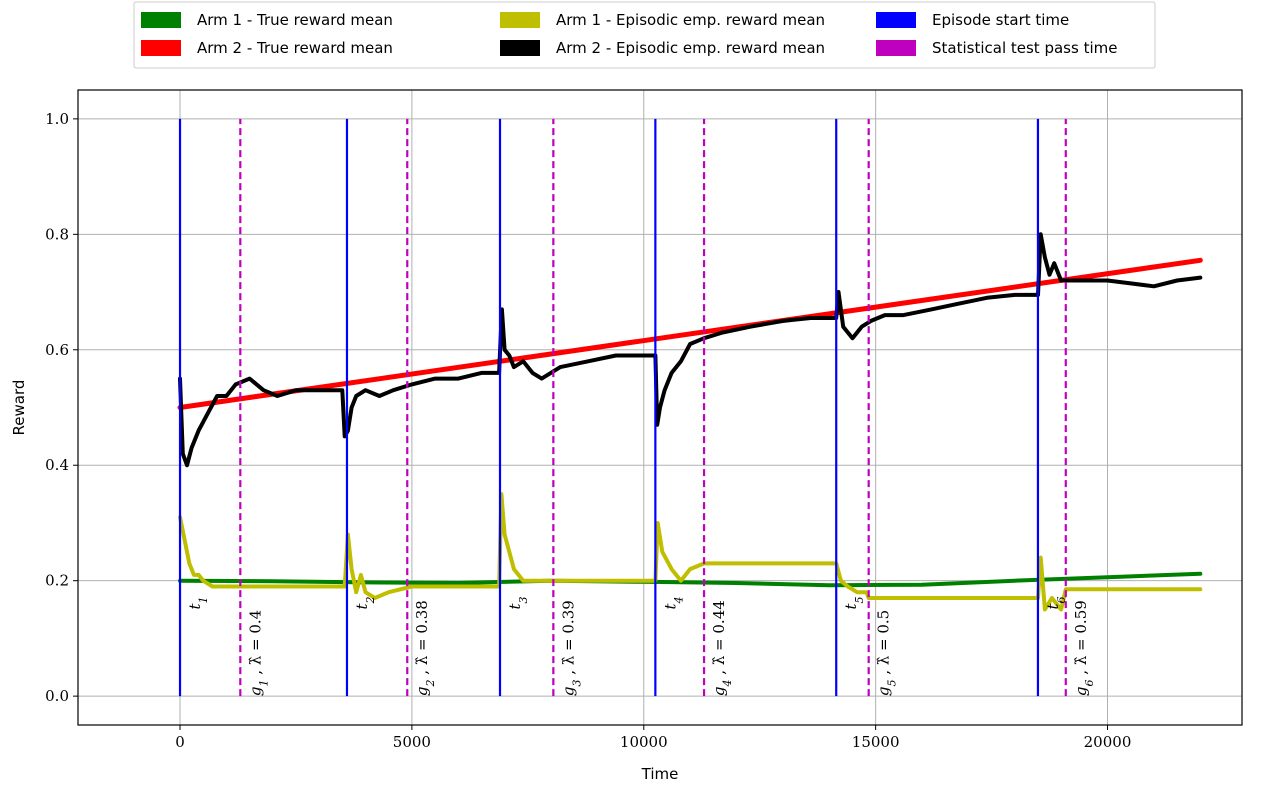  Describe the element at coordinates (255, 645) in the screenshot. I see `test-lambda-text: , λ̂ = 0.4` at that location.